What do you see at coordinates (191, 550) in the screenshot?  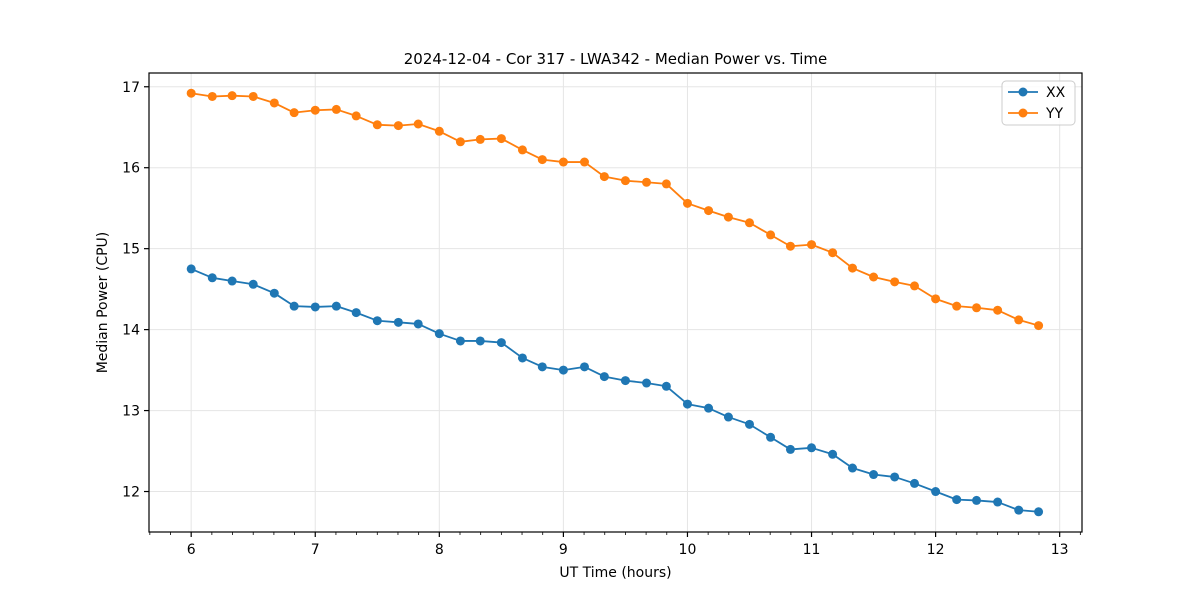 I see `x-tick-label: 6` at bounding box center [191, 550].